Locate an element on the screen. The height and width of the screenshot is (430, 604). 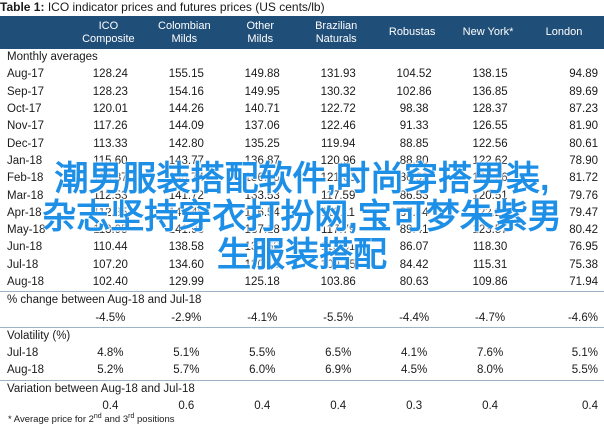
table-cell: 120.51 is located at coordinates (490, 195).